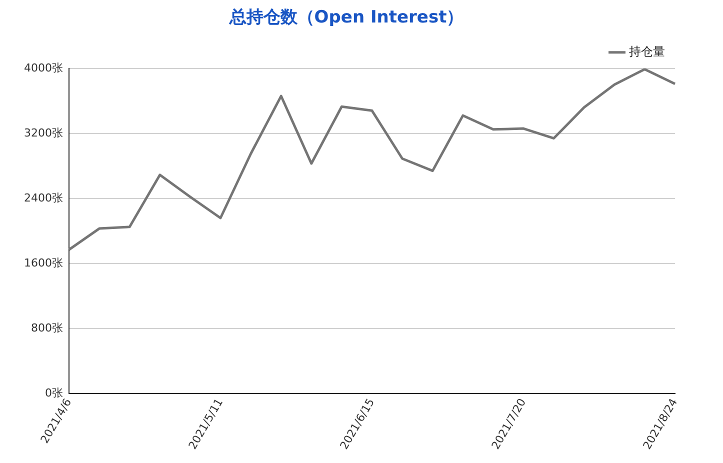  What do you see at coordinates (53, 393) in the screenshot?
I see `y-tick-label: 0张` at bounding box center [53, 393].